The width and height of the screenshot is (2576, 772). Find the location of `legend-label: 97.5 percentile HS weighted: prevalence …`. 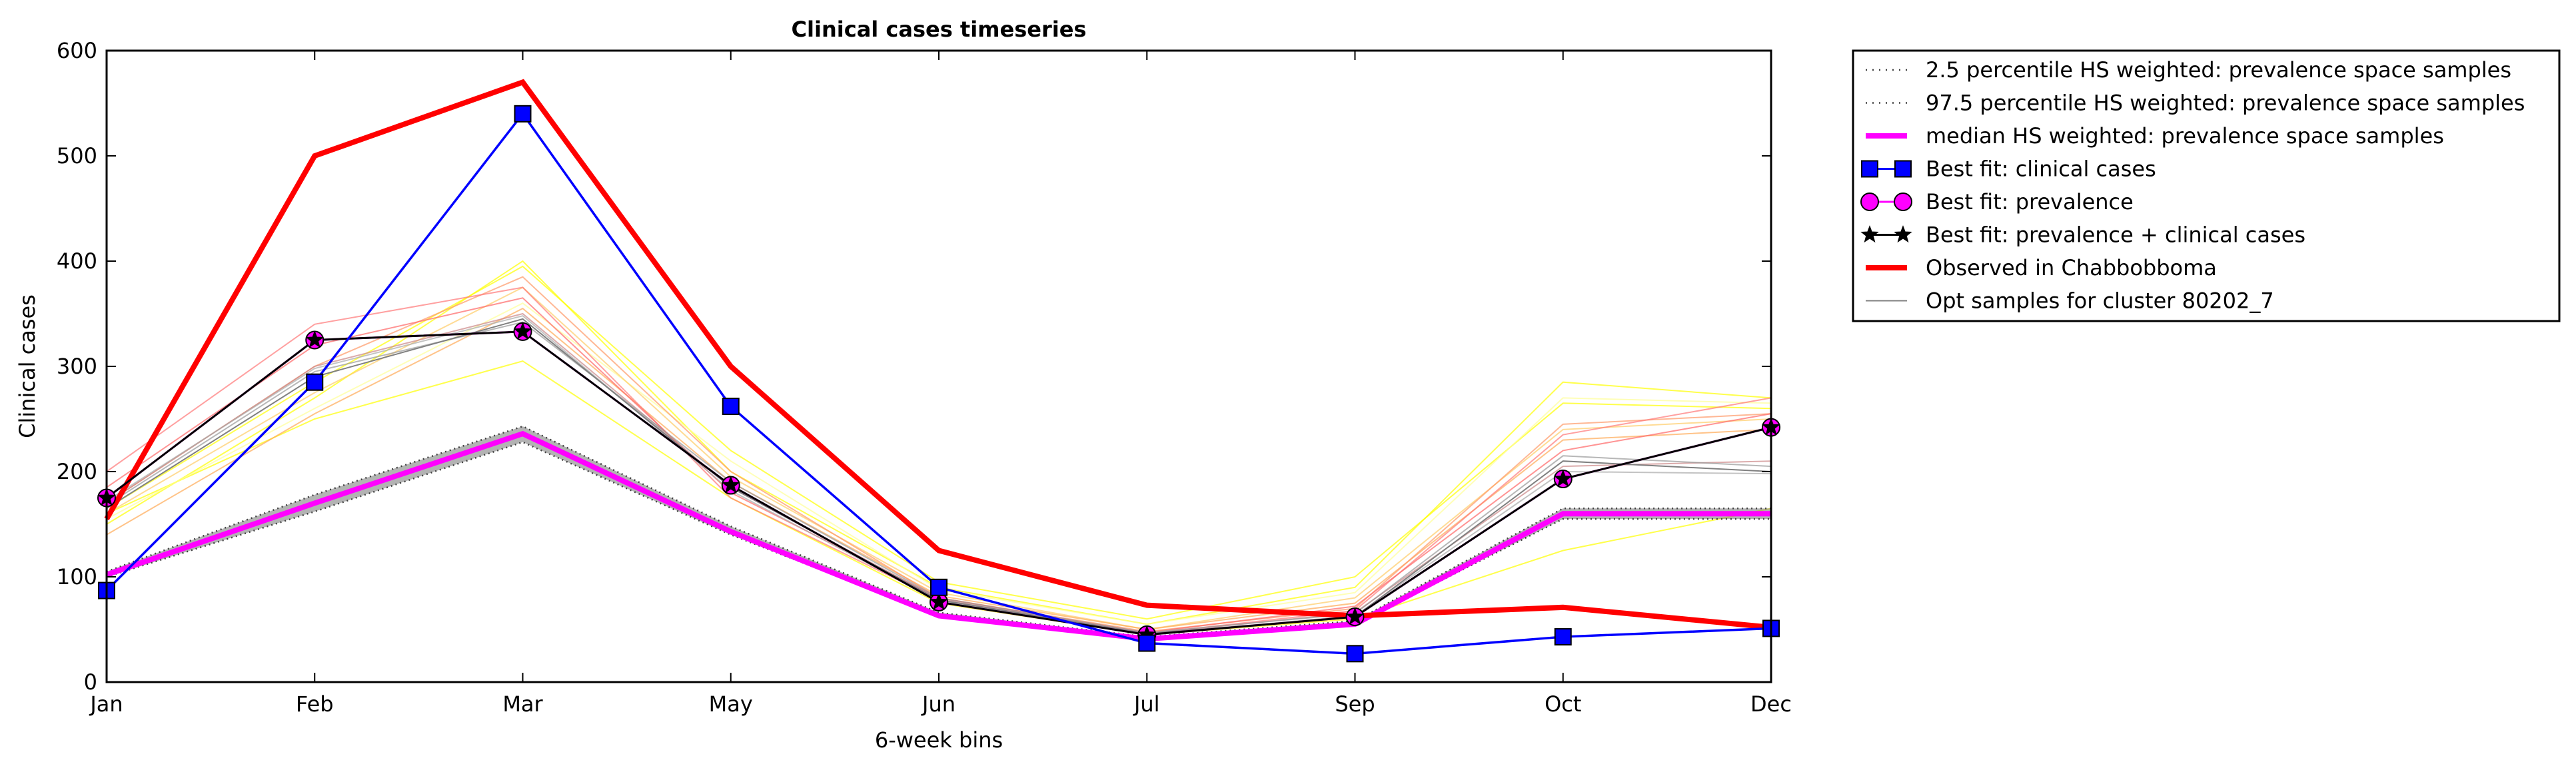

legend-label: 97.5 percentile HS weighted: prevalence … is located at coordinates (2225, 103).